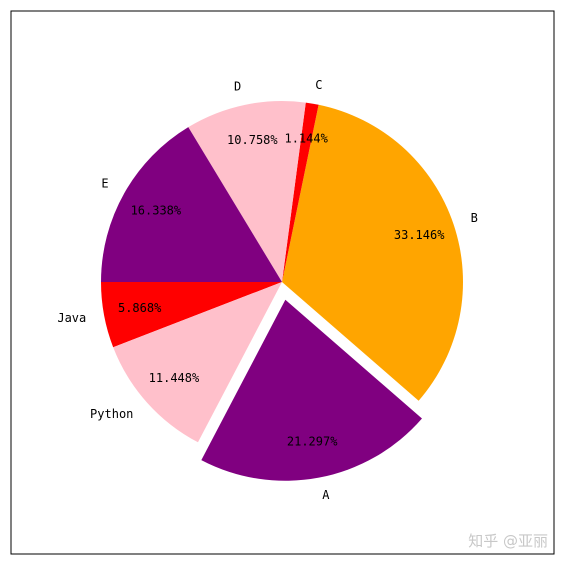  What do you see at coordinates (104, 184) in the screenshot?
I see `slice-label-e: E` at bounding box center [104, 184].